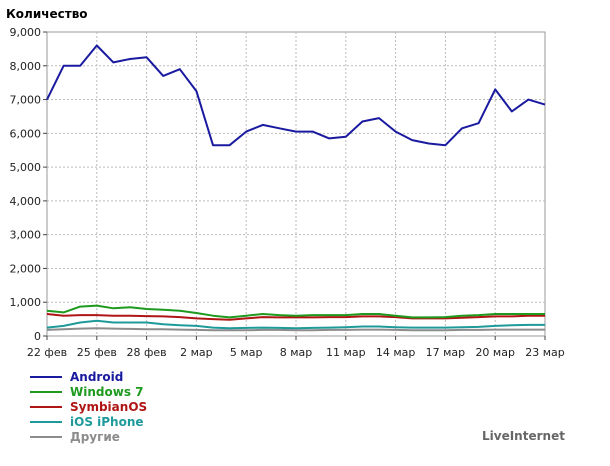  I want to click on y-tick-label: 3,000, so click(26, 235).